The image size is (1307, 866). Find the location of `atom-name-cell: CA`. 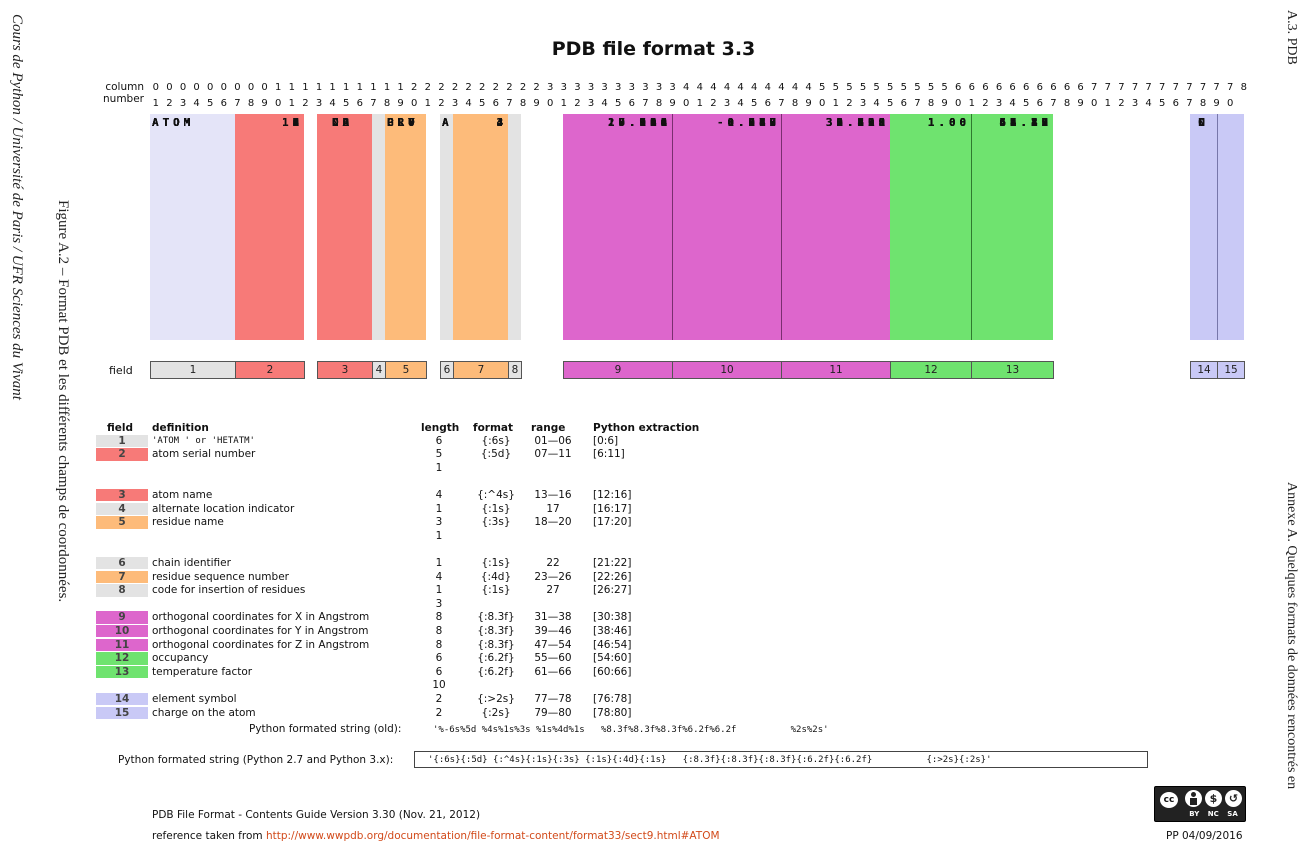

atom-name-cell: CA is located at coordinates (343, 122).